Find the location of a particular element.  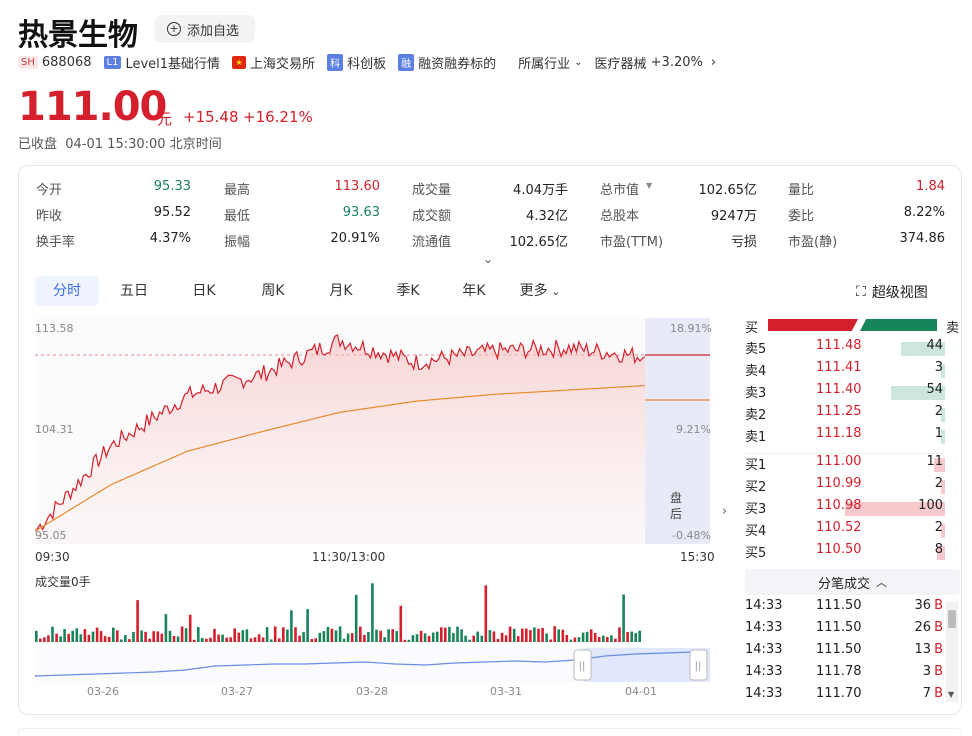

bid-row: 买3 110.98 100 is located at coordinates (845, 509).